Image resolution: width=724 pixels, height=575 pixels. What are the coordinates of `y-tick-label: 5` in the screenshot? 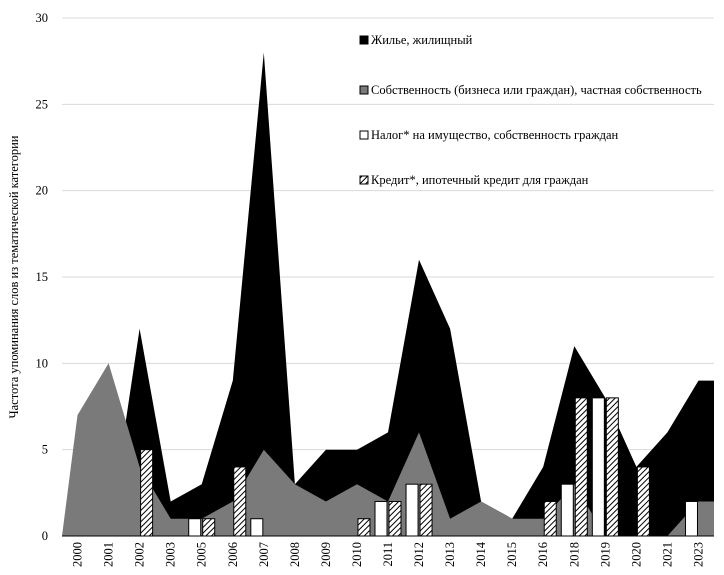 It's located at (45, 450).